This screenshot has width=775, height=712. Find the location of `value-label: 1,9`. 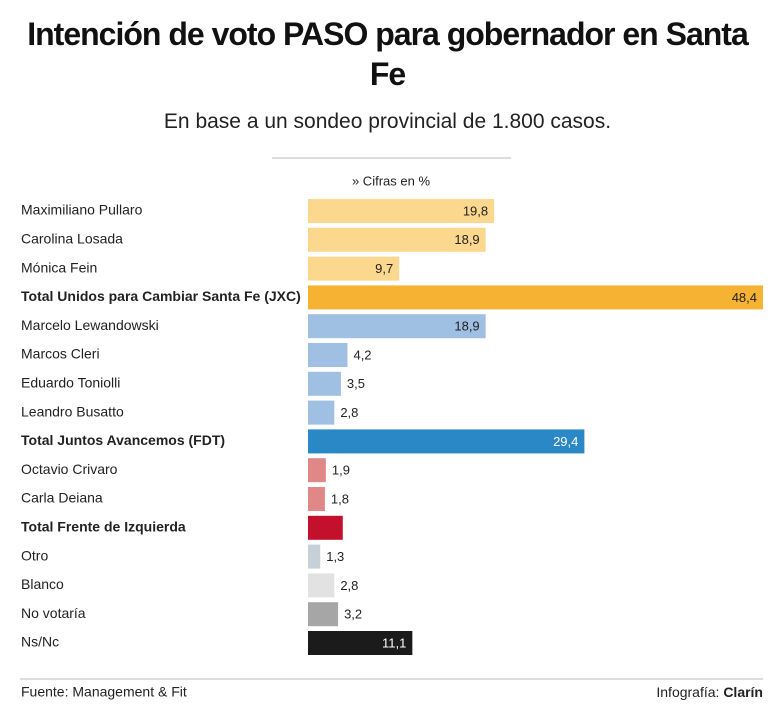

value-label: 1,9 is located at coordinates (341, 470).